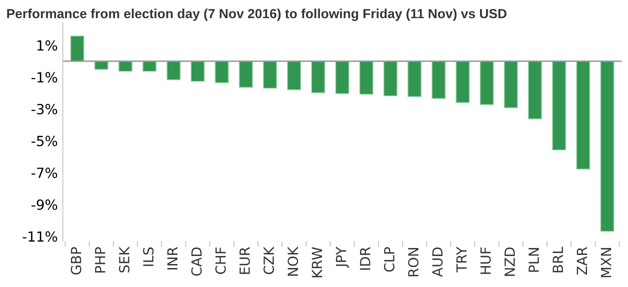  I want to click on x-tick-label: GBP, so click(76, 261).